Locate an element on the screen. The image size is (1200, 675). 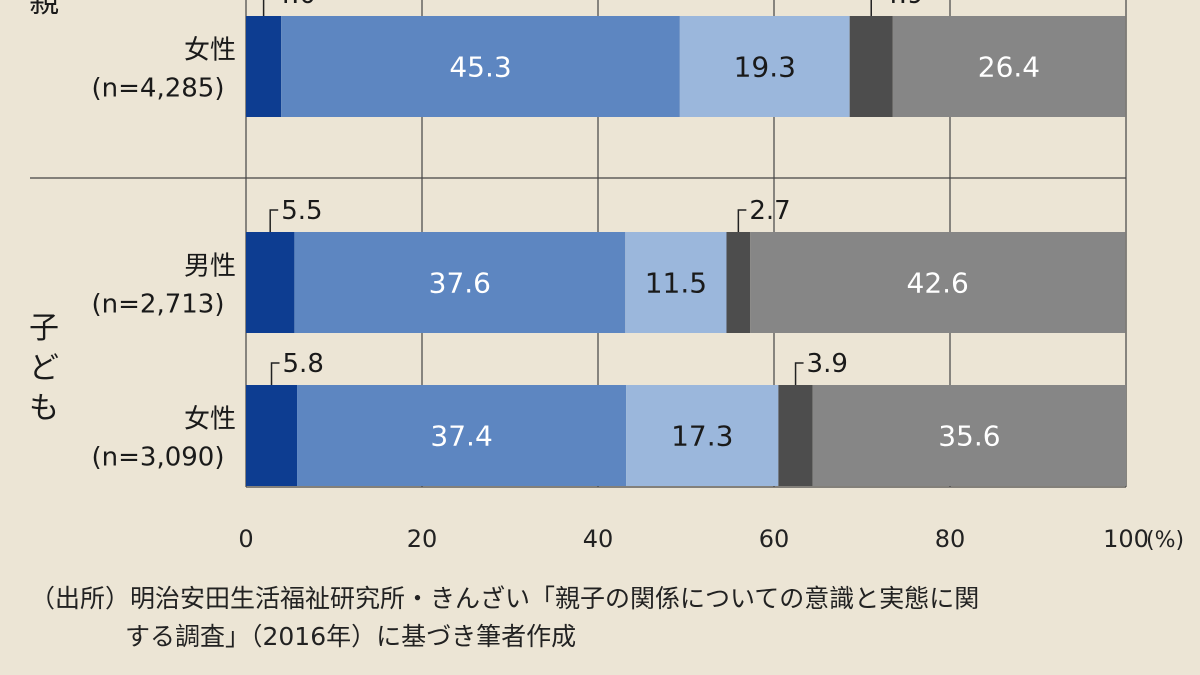
group-label-1-char-1: ど is located at coordinates (44, 368).